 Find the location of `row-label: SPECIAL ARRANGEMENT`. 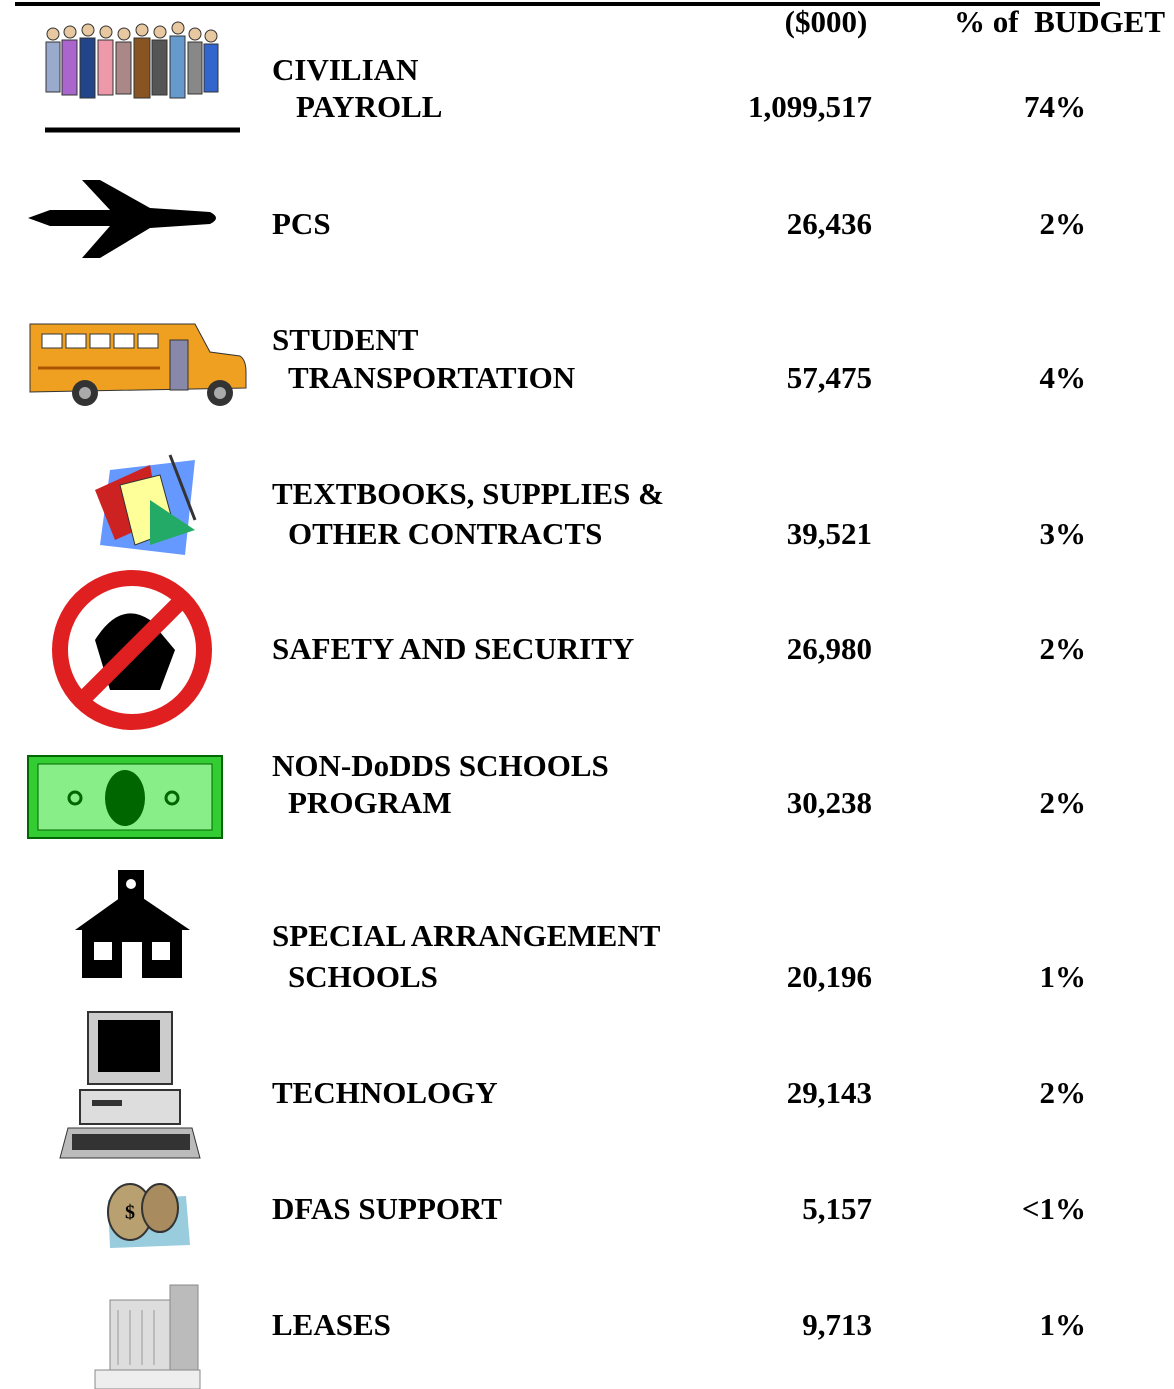

row-label: SPECIAL ARRANGEMENT is located at coordinates (466, 935).